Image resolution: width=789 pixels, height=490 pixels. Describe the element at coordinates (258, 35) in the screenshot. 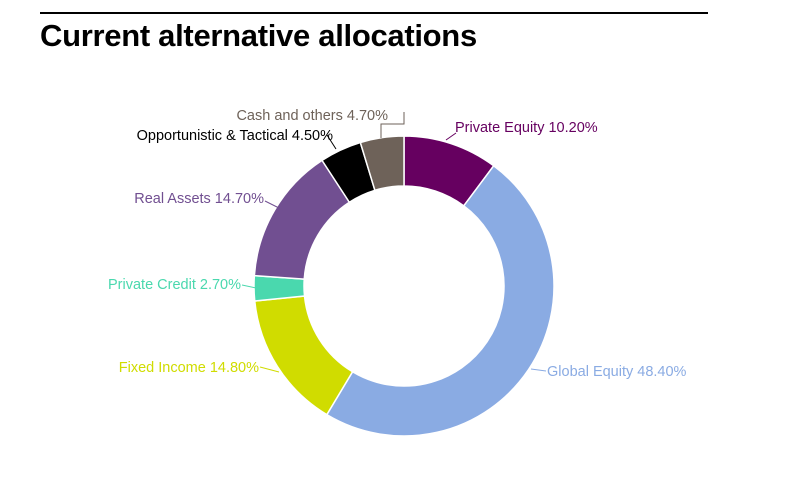

I see `chart-title: Current alternative allocations` at that location.